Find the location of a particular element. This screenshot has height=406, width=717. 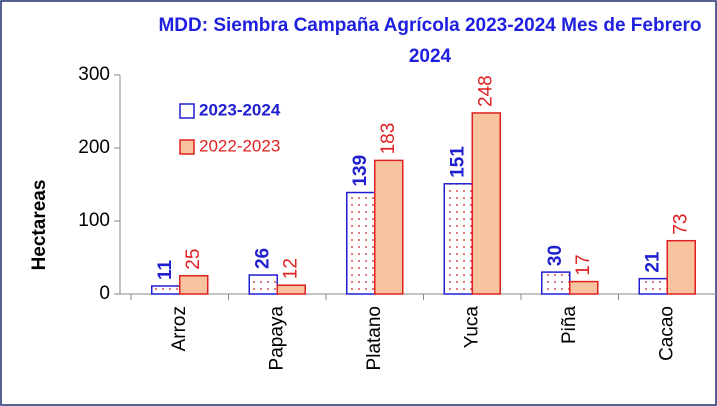

data-label: 21 is located at coordinates (652, 262).